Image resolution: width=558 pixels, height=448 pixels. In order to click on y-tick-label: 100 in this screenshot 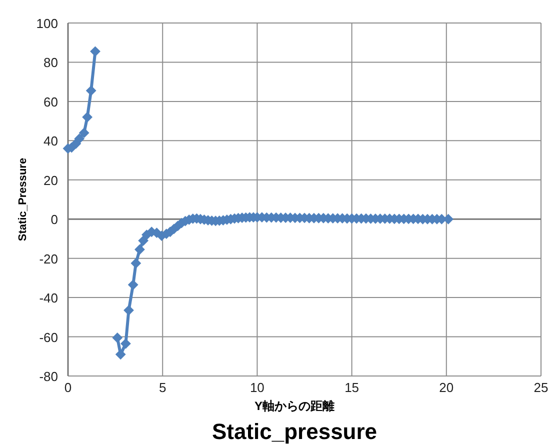, I will do `click(47, 23)`.